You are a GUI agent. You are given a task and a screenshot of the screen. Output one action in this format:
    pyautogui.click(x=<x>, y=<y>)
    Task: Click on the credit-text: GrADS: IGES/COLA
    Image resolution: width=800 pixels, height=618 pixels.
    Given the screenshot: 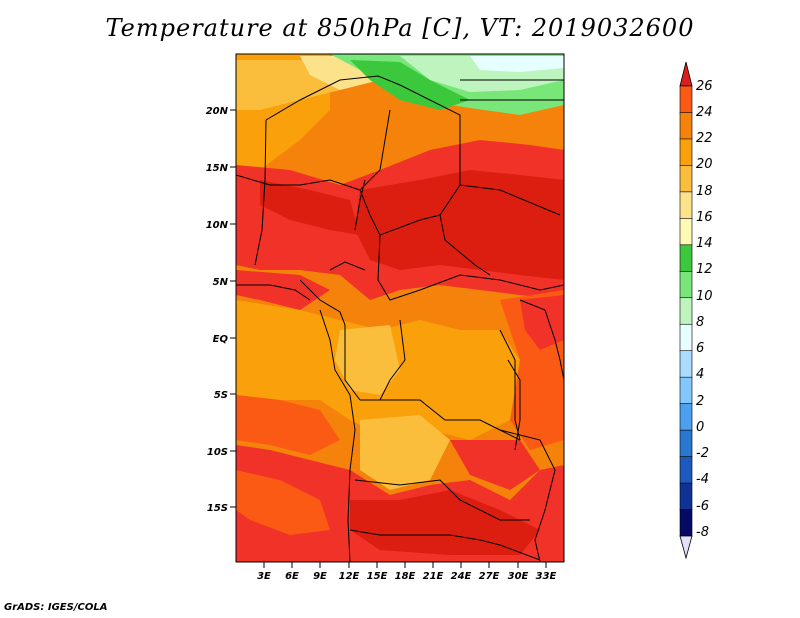 What is the action you would take?
    pyautogui.click(x=56, y=607)
    